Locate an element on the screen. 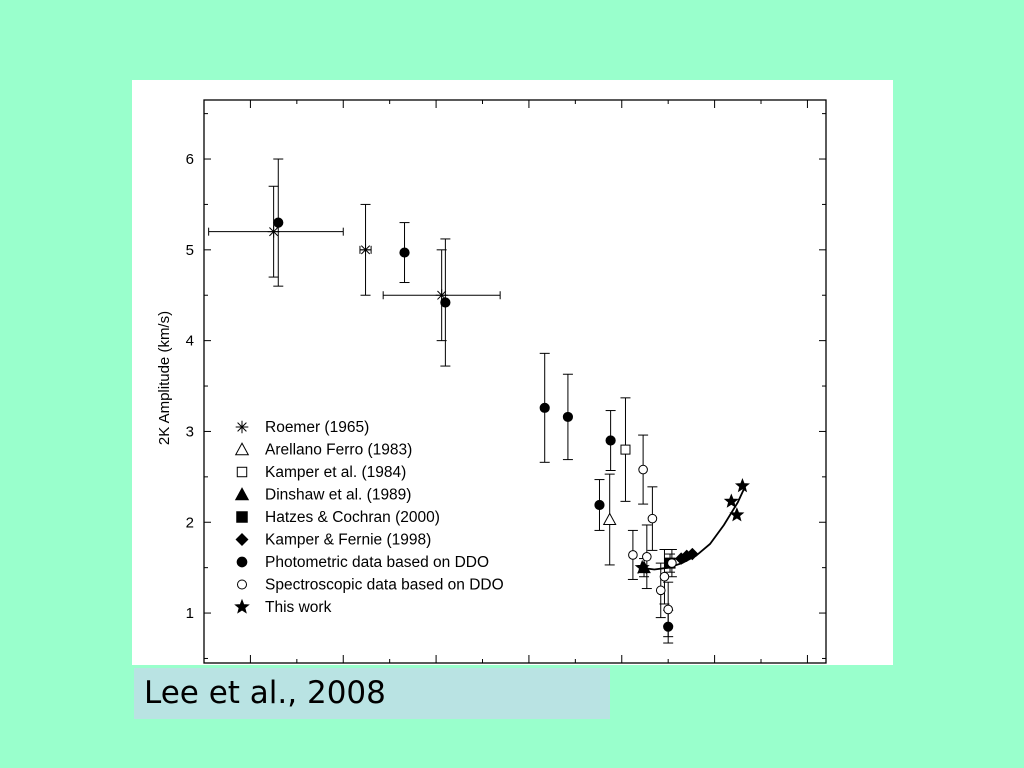  legend-symbol-filled-diamond is located at coordinates (242, 539).